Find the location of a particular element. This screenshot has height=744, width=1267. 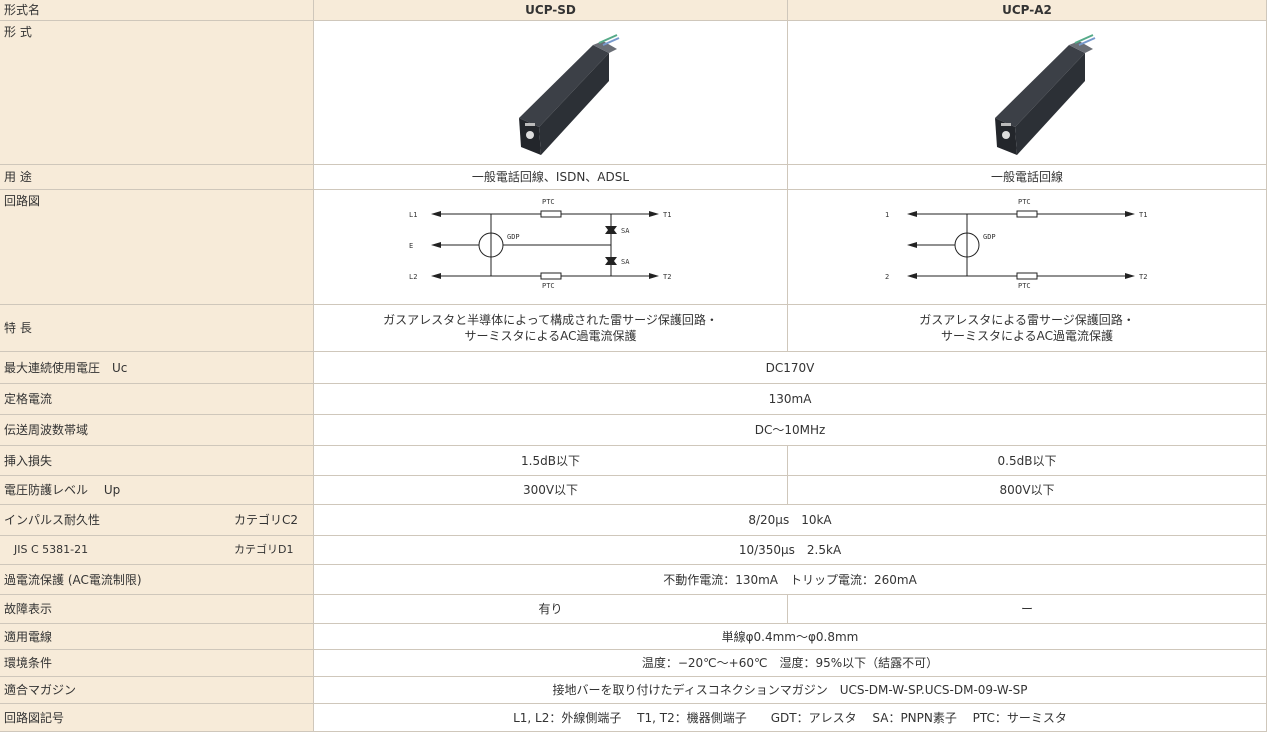

row-label: 用 途 is located at coordinates (157, 177).